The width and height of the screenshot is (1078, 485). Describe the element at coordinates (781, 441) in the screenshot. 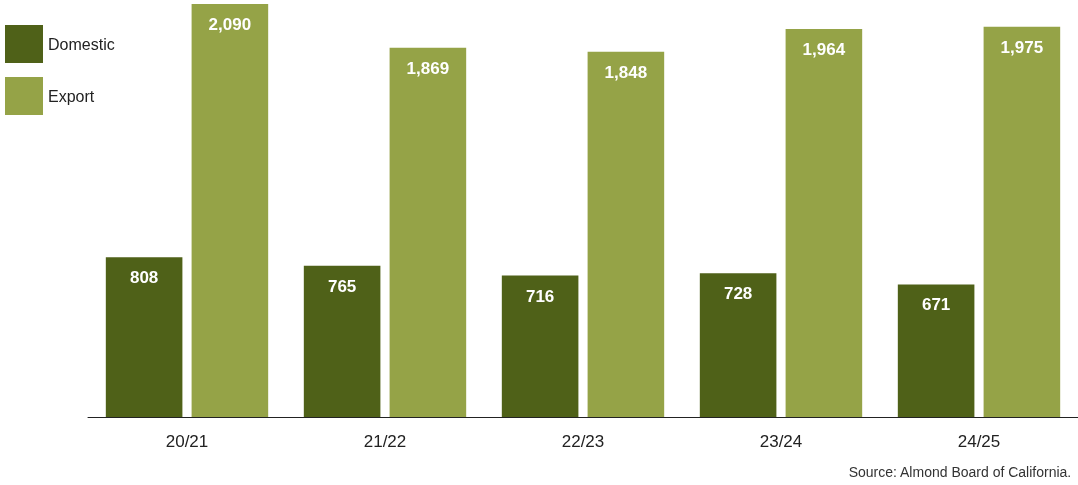

I see `x-tick-label: 23/24` at that location.